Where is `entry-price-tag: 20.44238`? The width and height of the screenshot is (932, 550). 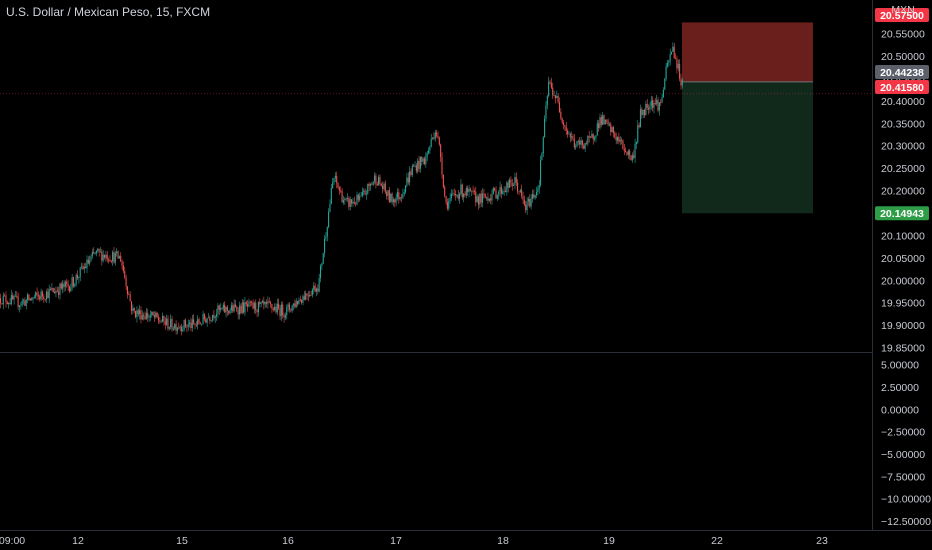
entry-price-tag: 20.44238 is located at coordinates (902, 72).